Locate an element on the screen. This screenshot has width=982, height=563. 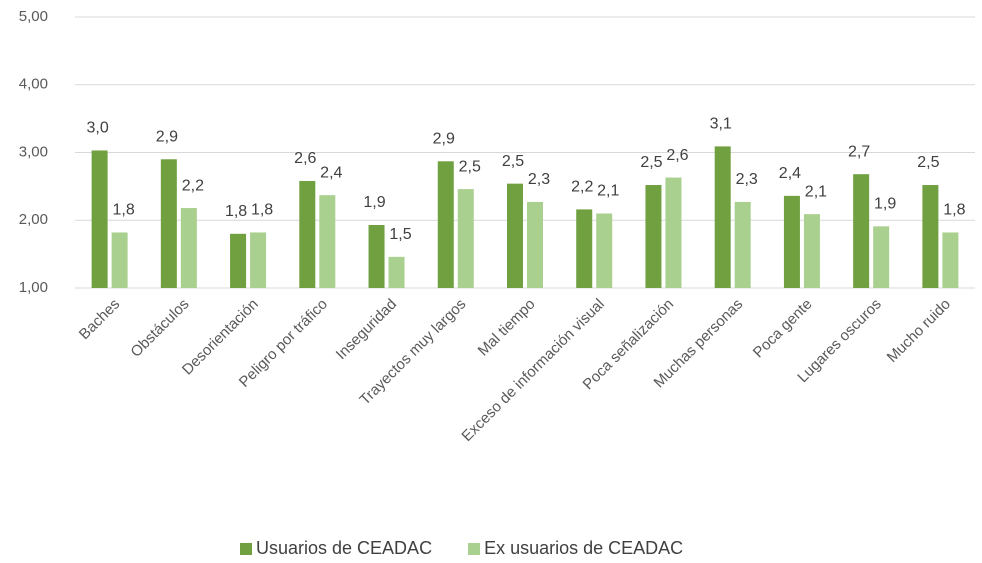
x-tick-label: Baches is located at coordinates (99, 319).